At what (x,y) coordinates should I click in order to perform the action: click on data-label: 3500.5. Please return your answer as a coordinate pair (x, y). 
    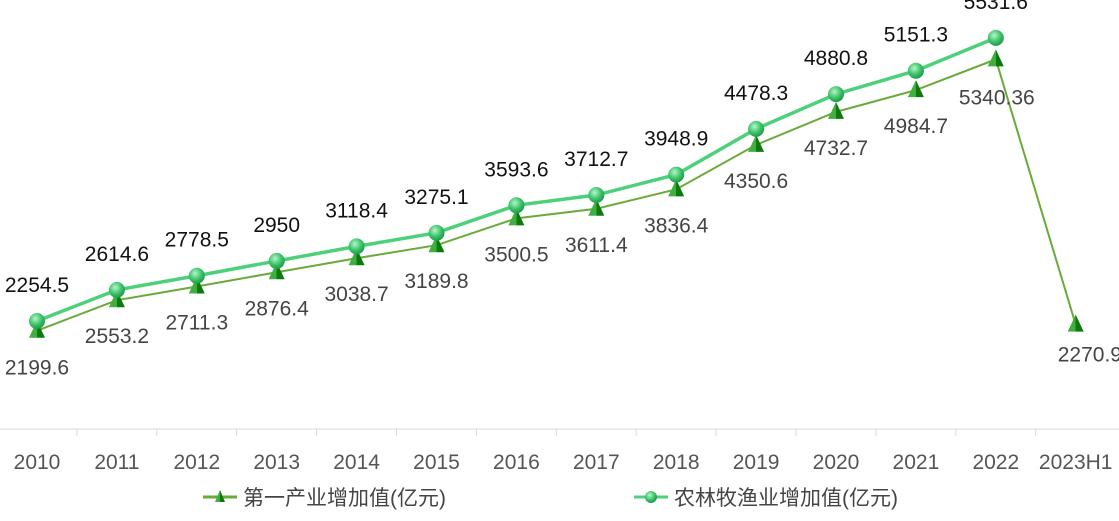
    Looking at the image, I should click on (516, 254).